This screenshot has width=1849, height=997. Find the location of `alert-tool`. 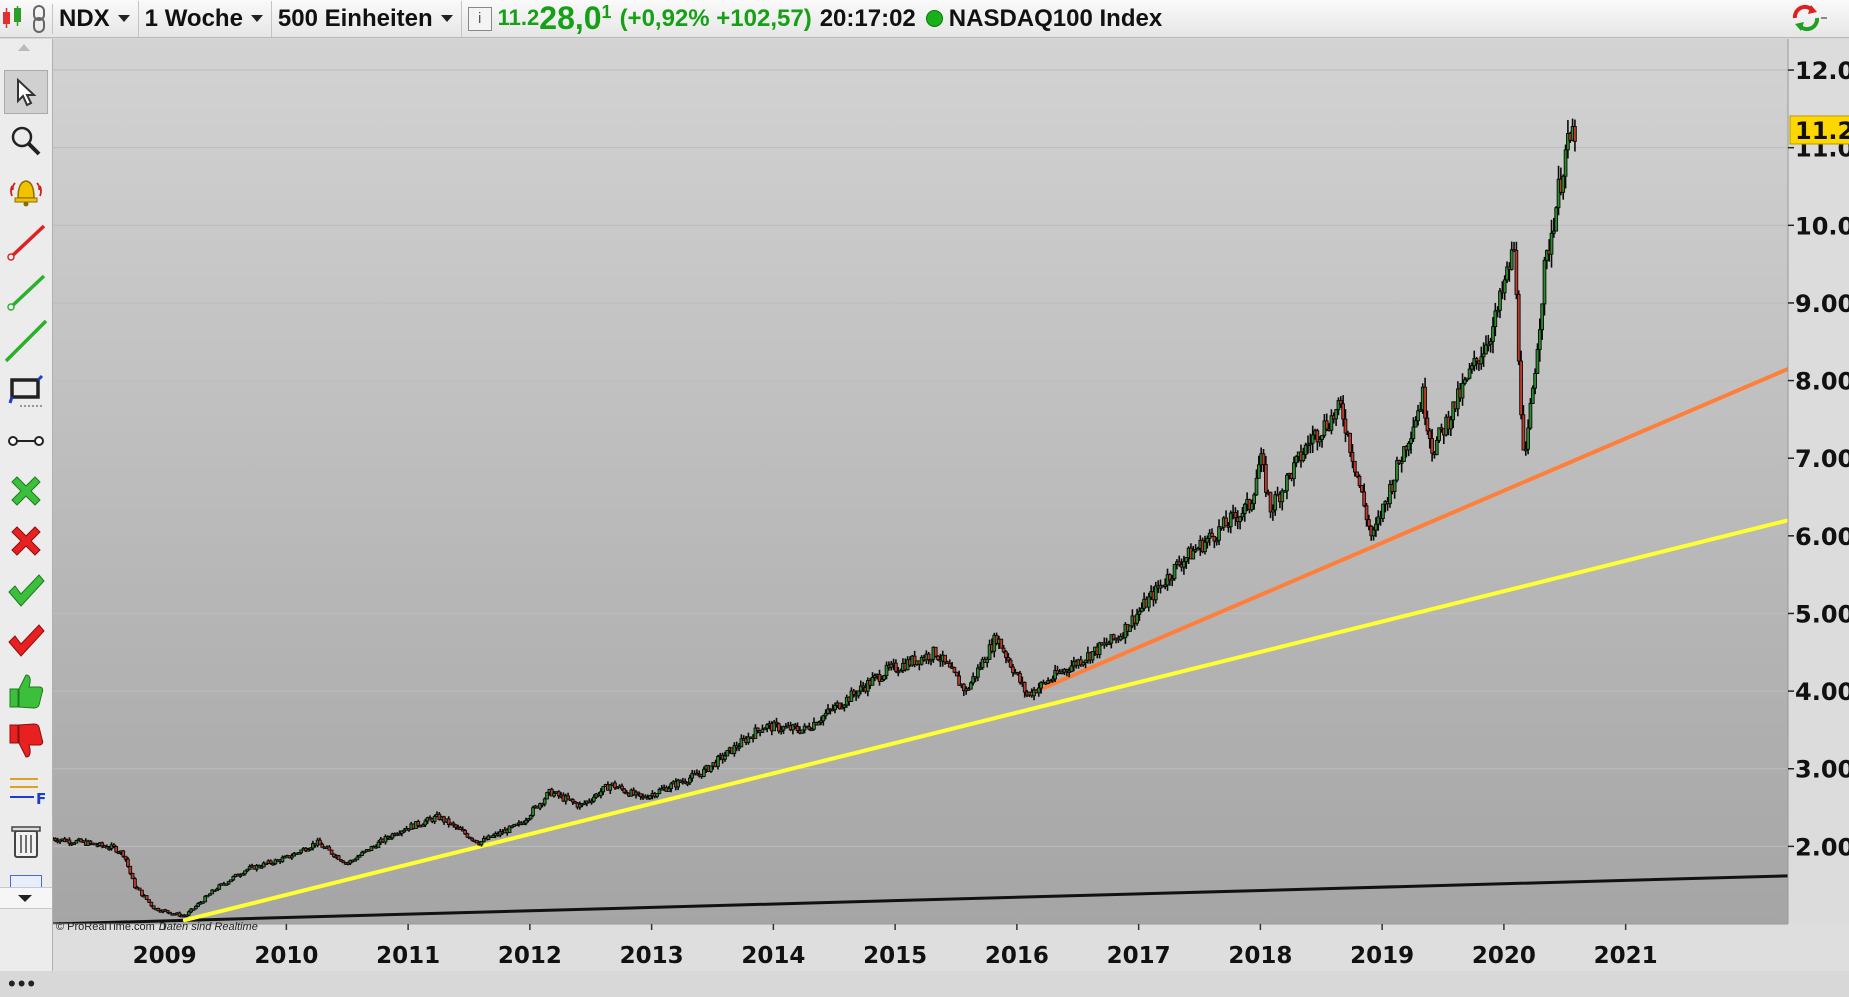

alert-tool is located at coordinates (26, 191).